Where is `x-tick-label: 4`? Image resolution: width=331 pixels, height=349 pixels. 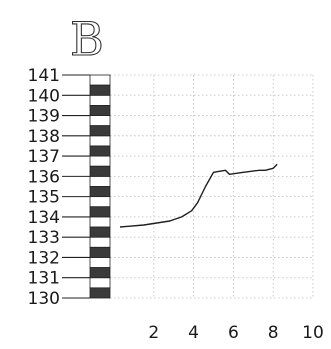
x-tick-label: 4 is located at coordinates (193, 333).